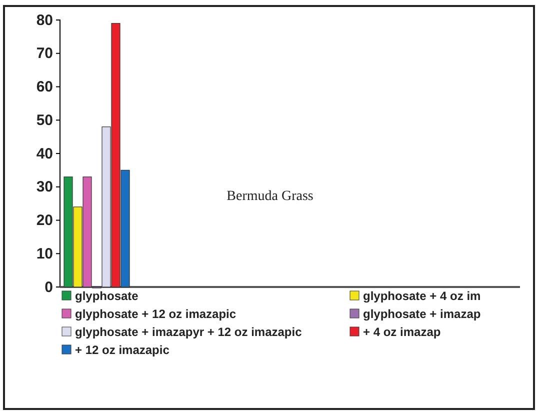  What do you see at coordinates (188, 332) in the screenshot?
I see `legend-label: glyphosate + imazapyr + 12 oz imazapic` at bounding box center [188, 332].